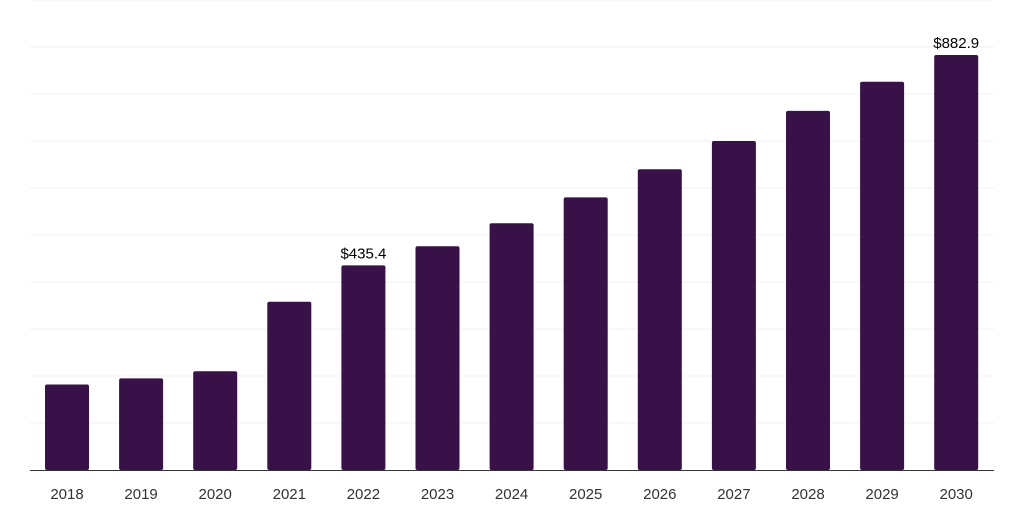 The image size is (1024, 517). Describe the element at coordinates (140, 494) in the screenshot. I see `x-tick-label-2019: 2019` at that location.